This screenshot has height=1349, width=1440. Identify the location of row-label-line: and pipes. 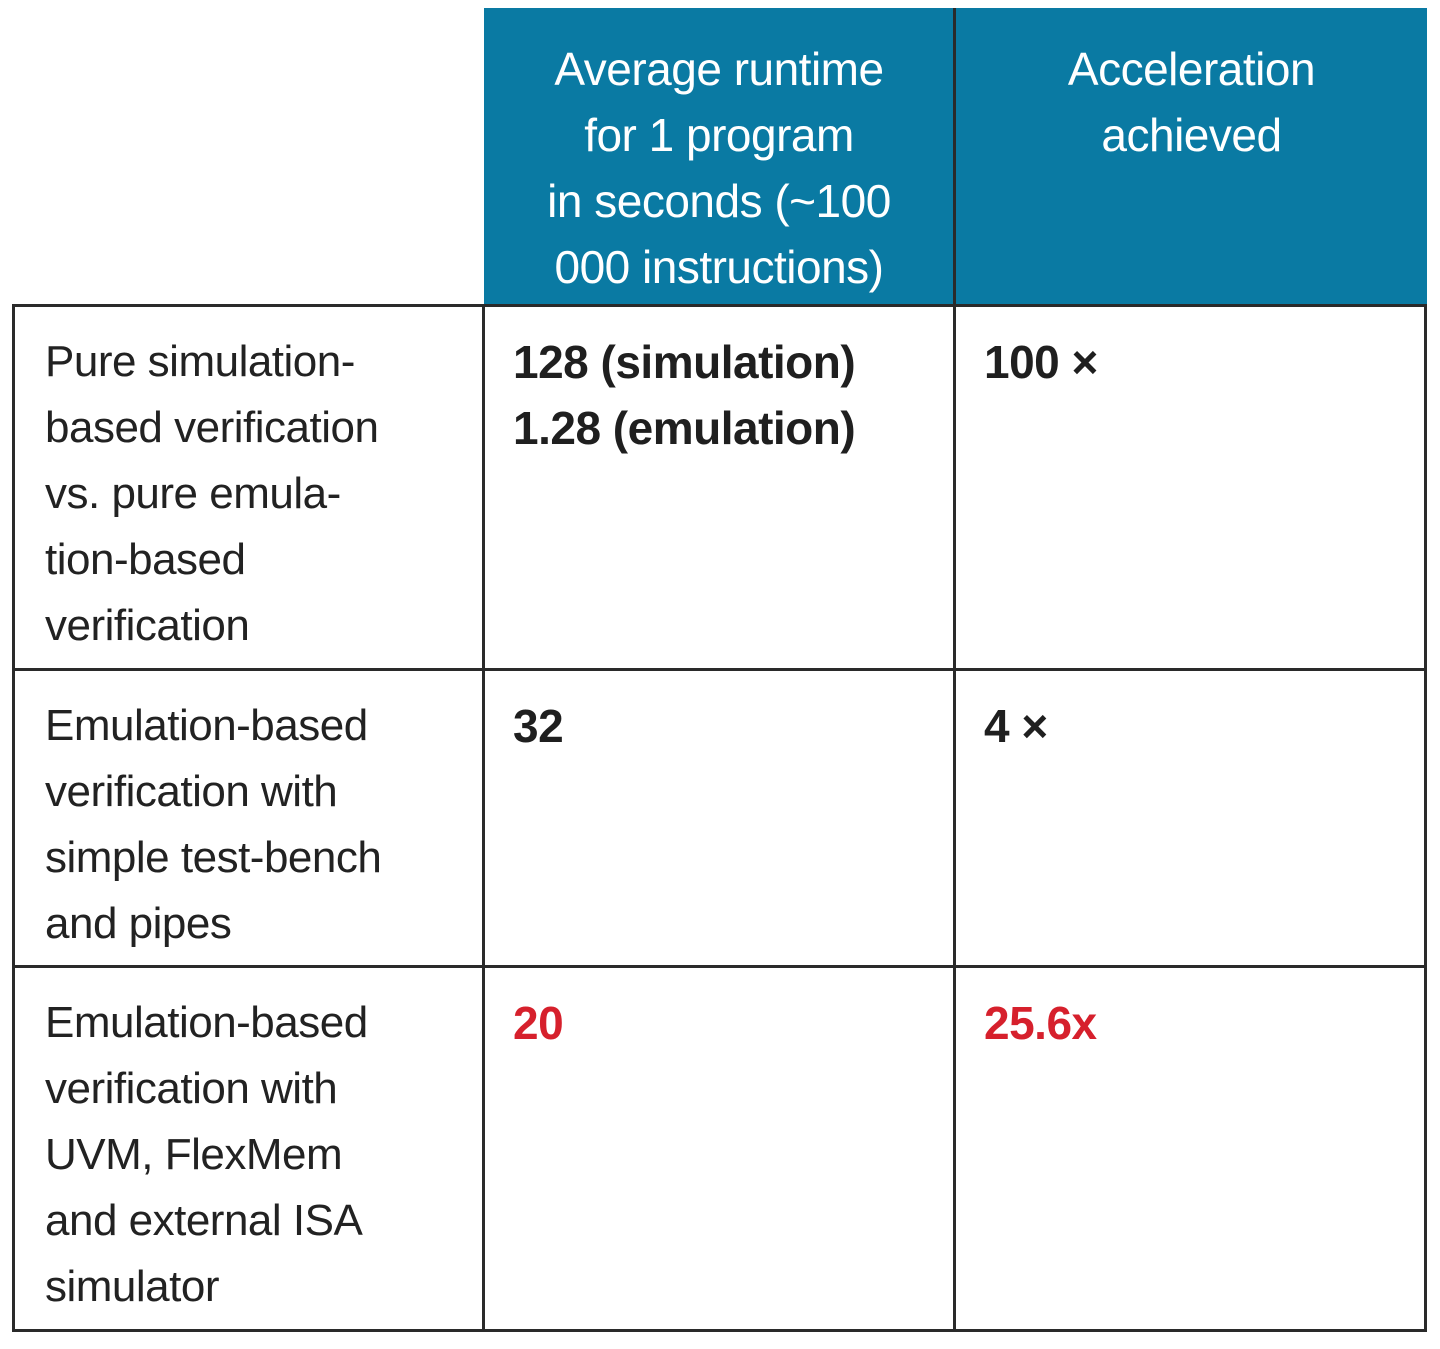
(138, 923).